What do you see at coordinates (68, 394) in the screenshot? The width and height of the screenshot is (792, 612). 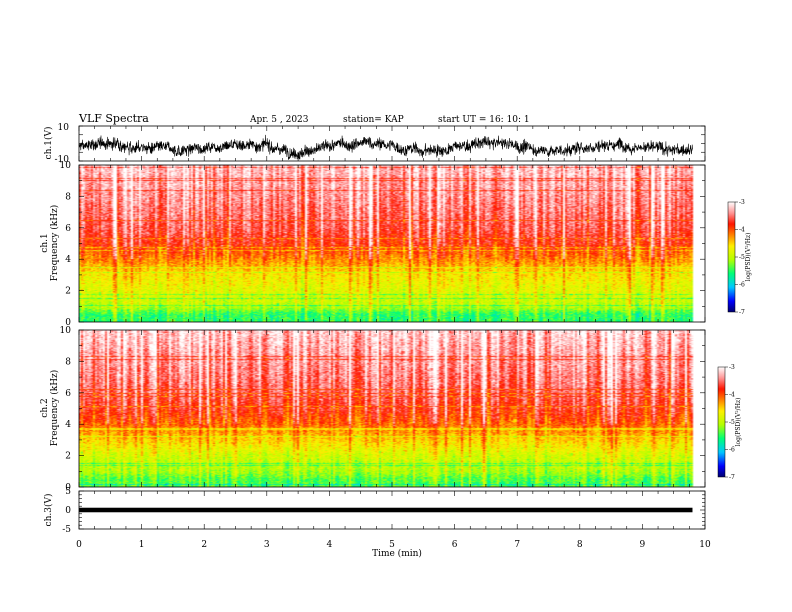 I see `ch2-freq-tick-label: 6` at bounding box center [68, 394].